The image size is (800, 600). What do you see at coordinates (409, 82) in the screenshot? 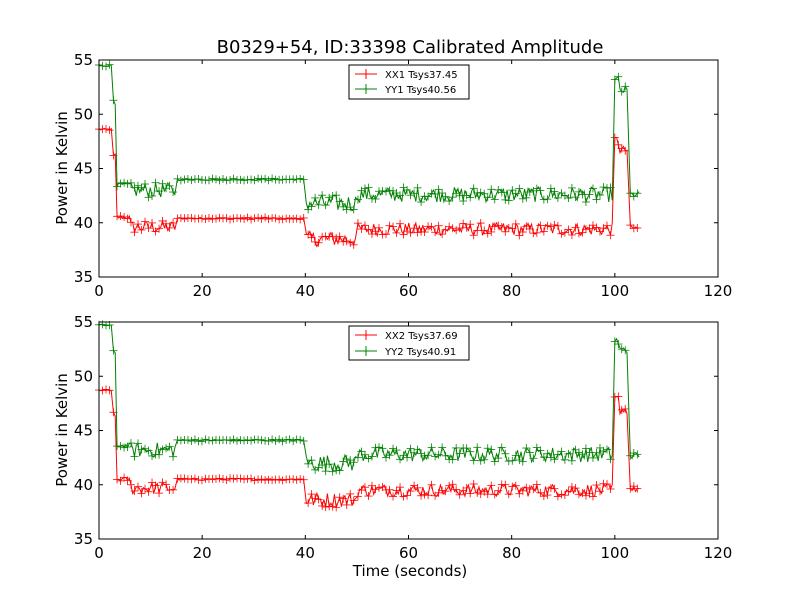
I see `legend-box` at bounding box center [409, 82].